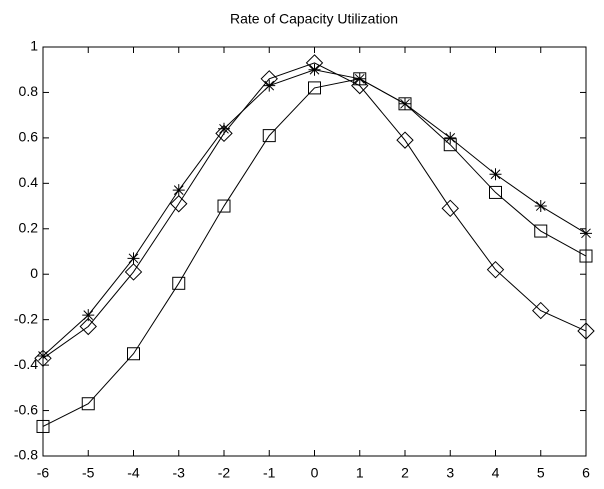 This screenshot has height=489, width=604. Describe the element at coordinates (29, 227) in the screenshot. I see `y-tick-label: 0.2` at that location.